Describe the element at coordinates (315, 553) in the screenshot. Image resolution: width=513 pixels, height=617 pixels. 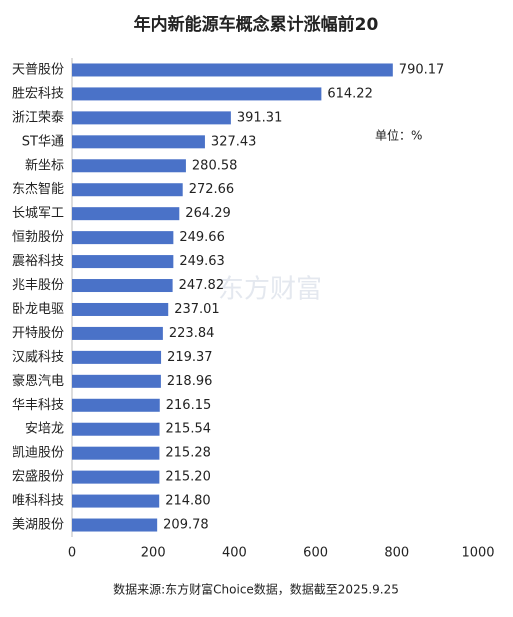
I see `x-tick-label: 600` at that location.